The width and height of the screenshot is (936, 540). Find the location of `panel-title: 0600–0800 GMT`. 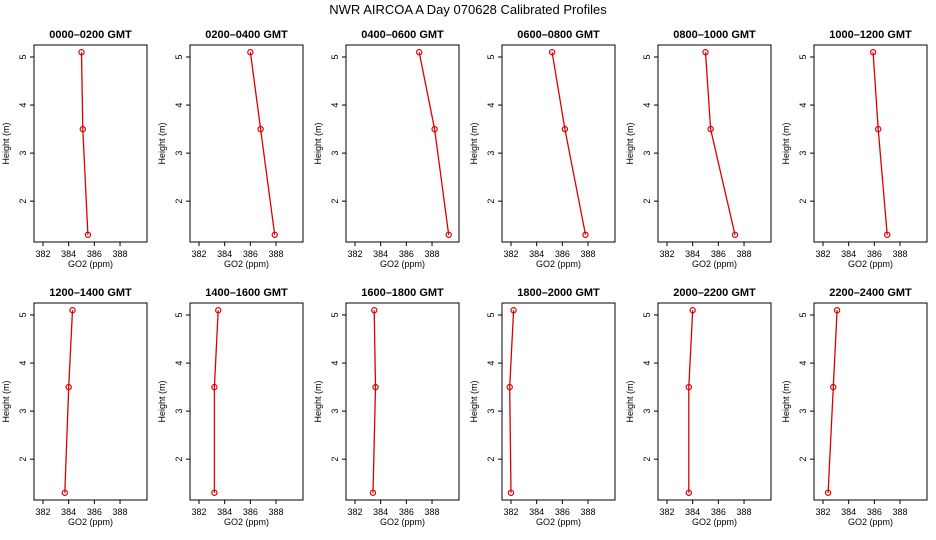

panel-title: 0600–0800 GMT is located at coordinates (558, 35).